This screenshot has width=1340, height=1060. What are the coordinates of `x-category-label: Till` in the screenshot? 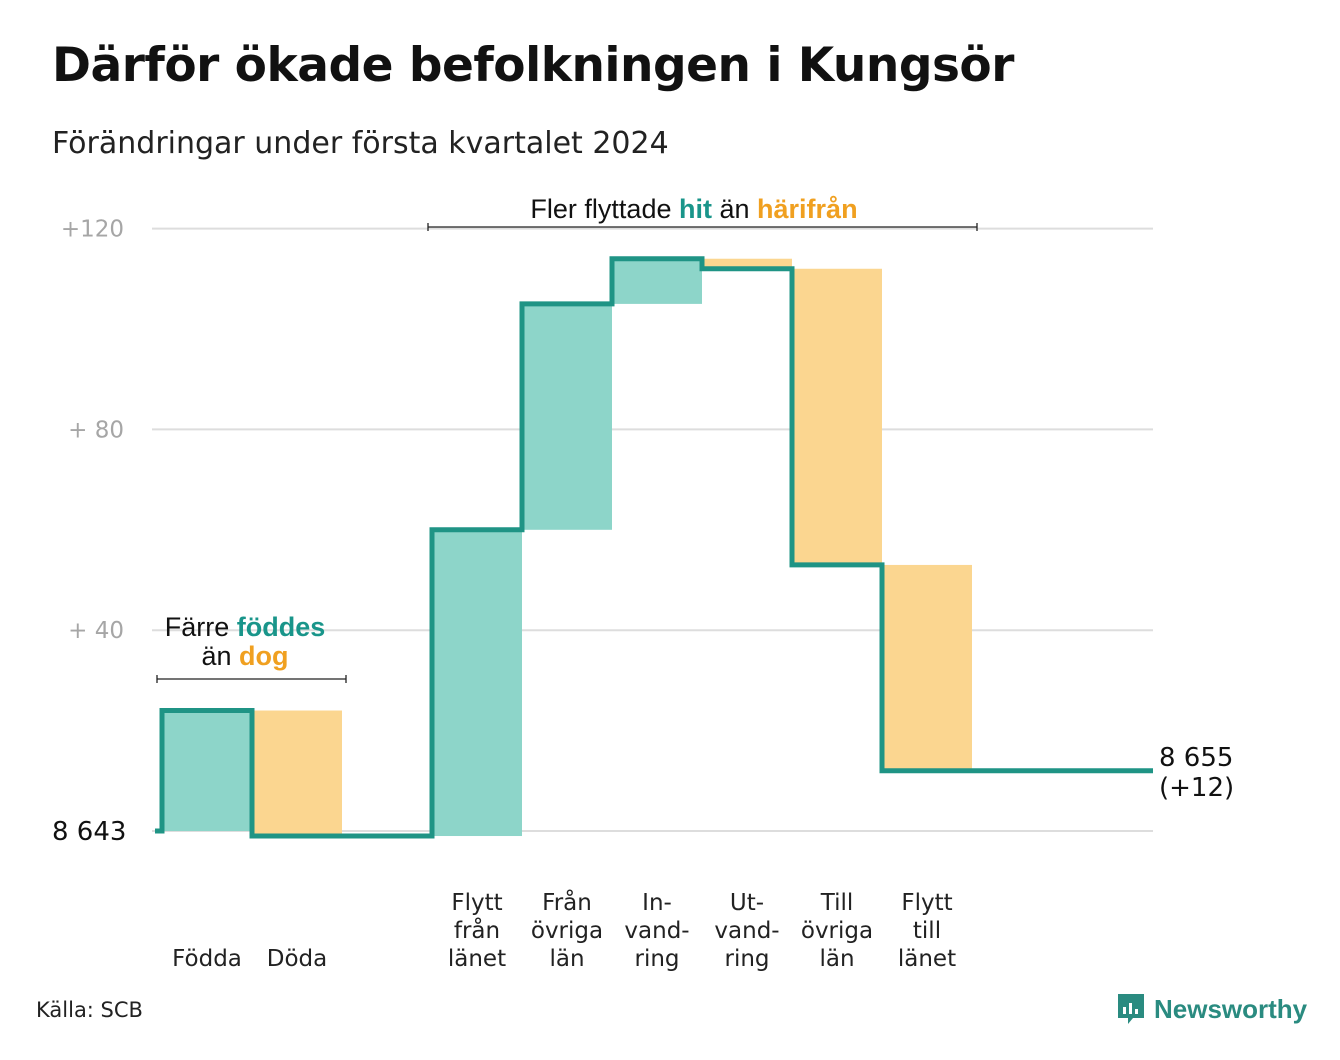 It's located at (837, 903).